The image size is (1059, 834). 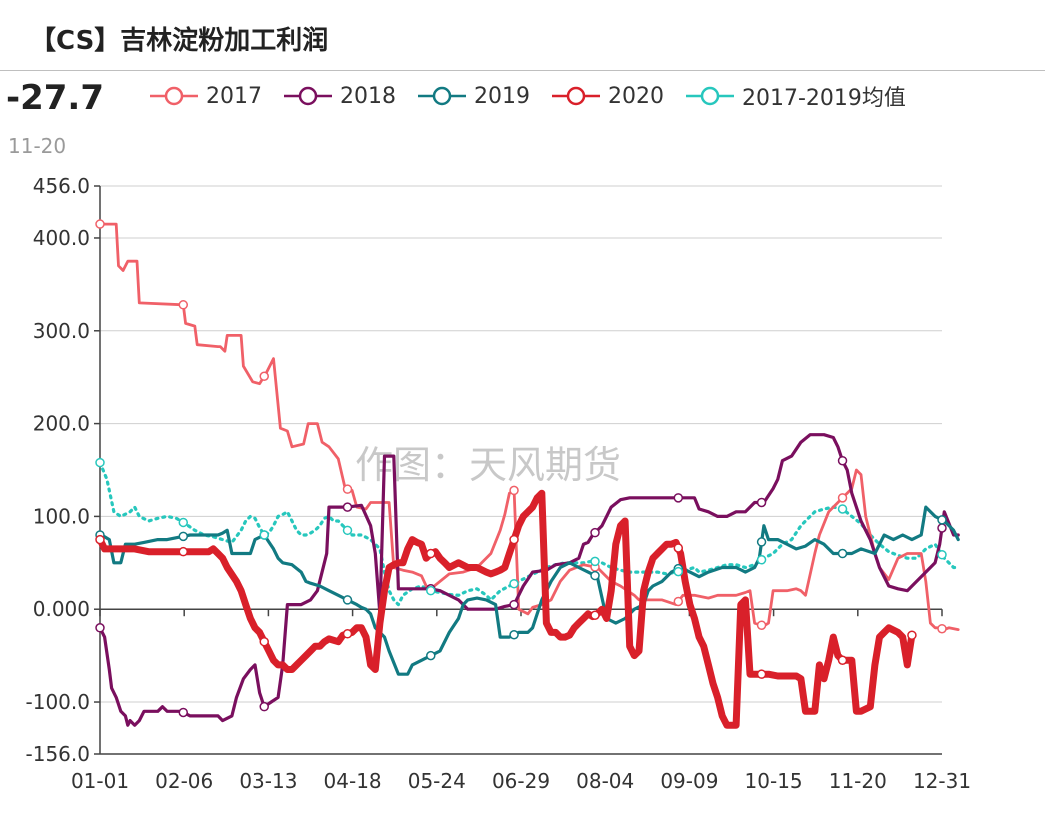 I want to click on legend-label-2018: 2018, so click(x=368, y=96).